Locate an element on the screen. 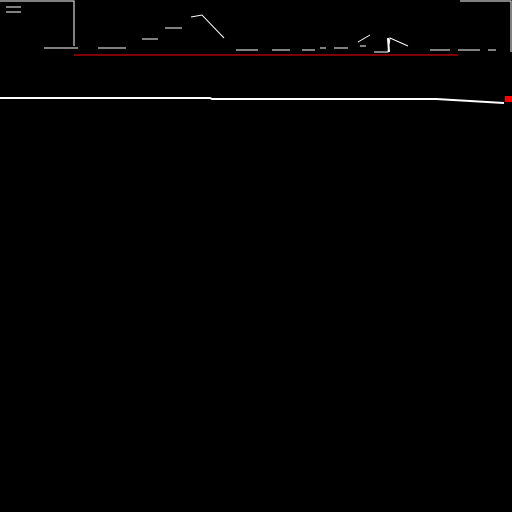 The height and width of the screenshot is (512, 512). frame-corner-left is located at coordinates (37, 23).